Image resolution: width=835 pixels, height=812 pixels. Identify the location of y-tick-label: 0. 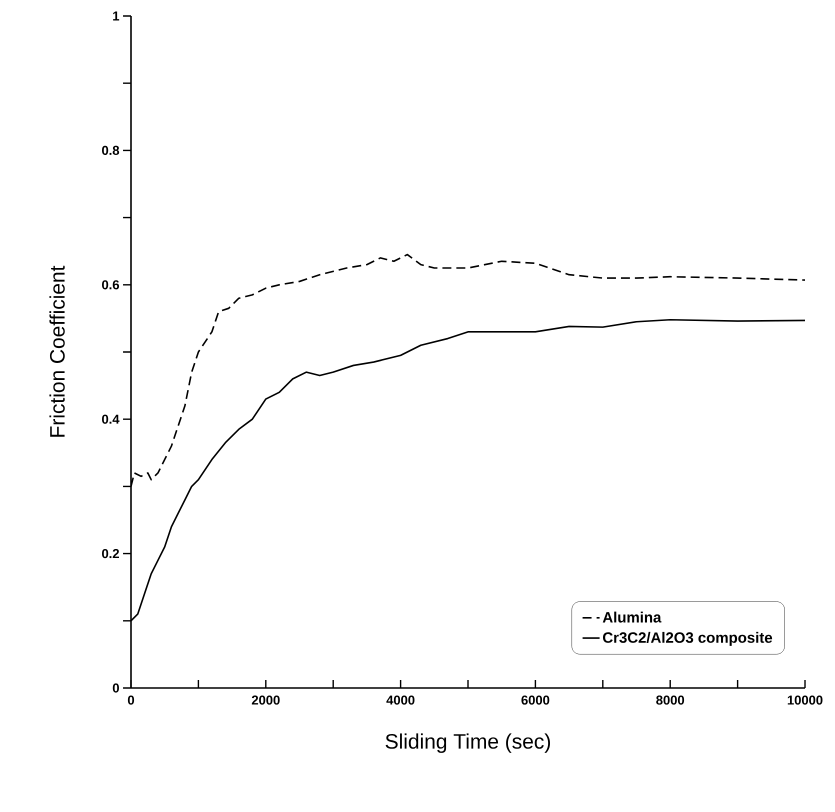
(115, 688).